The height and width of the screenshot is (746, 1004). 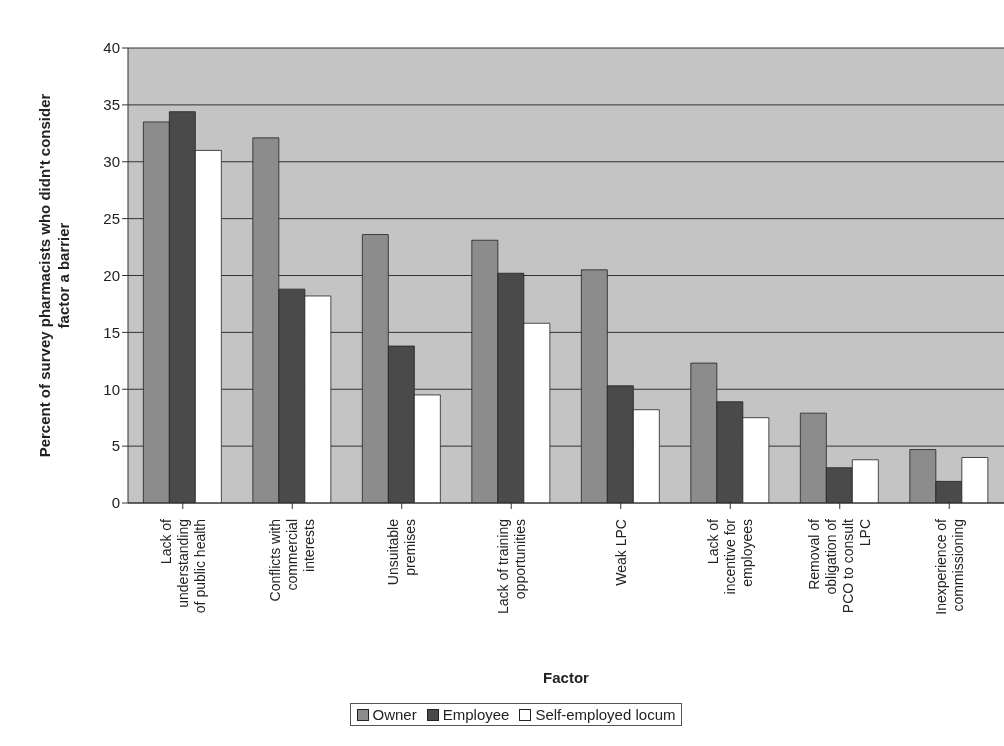 What do you see at coordinates (111, 105) in the screenshot?
I see `y-tick-label: 35` at bounding box center [111, 105].